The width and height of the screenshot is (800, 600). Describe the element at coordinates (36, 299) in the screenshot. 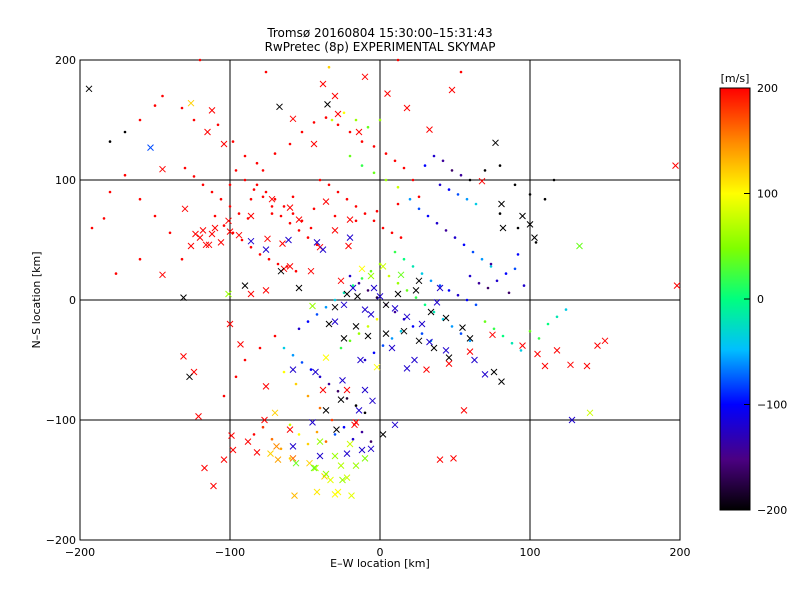

I see `y-axis-label: N–S location [km]` at that location.